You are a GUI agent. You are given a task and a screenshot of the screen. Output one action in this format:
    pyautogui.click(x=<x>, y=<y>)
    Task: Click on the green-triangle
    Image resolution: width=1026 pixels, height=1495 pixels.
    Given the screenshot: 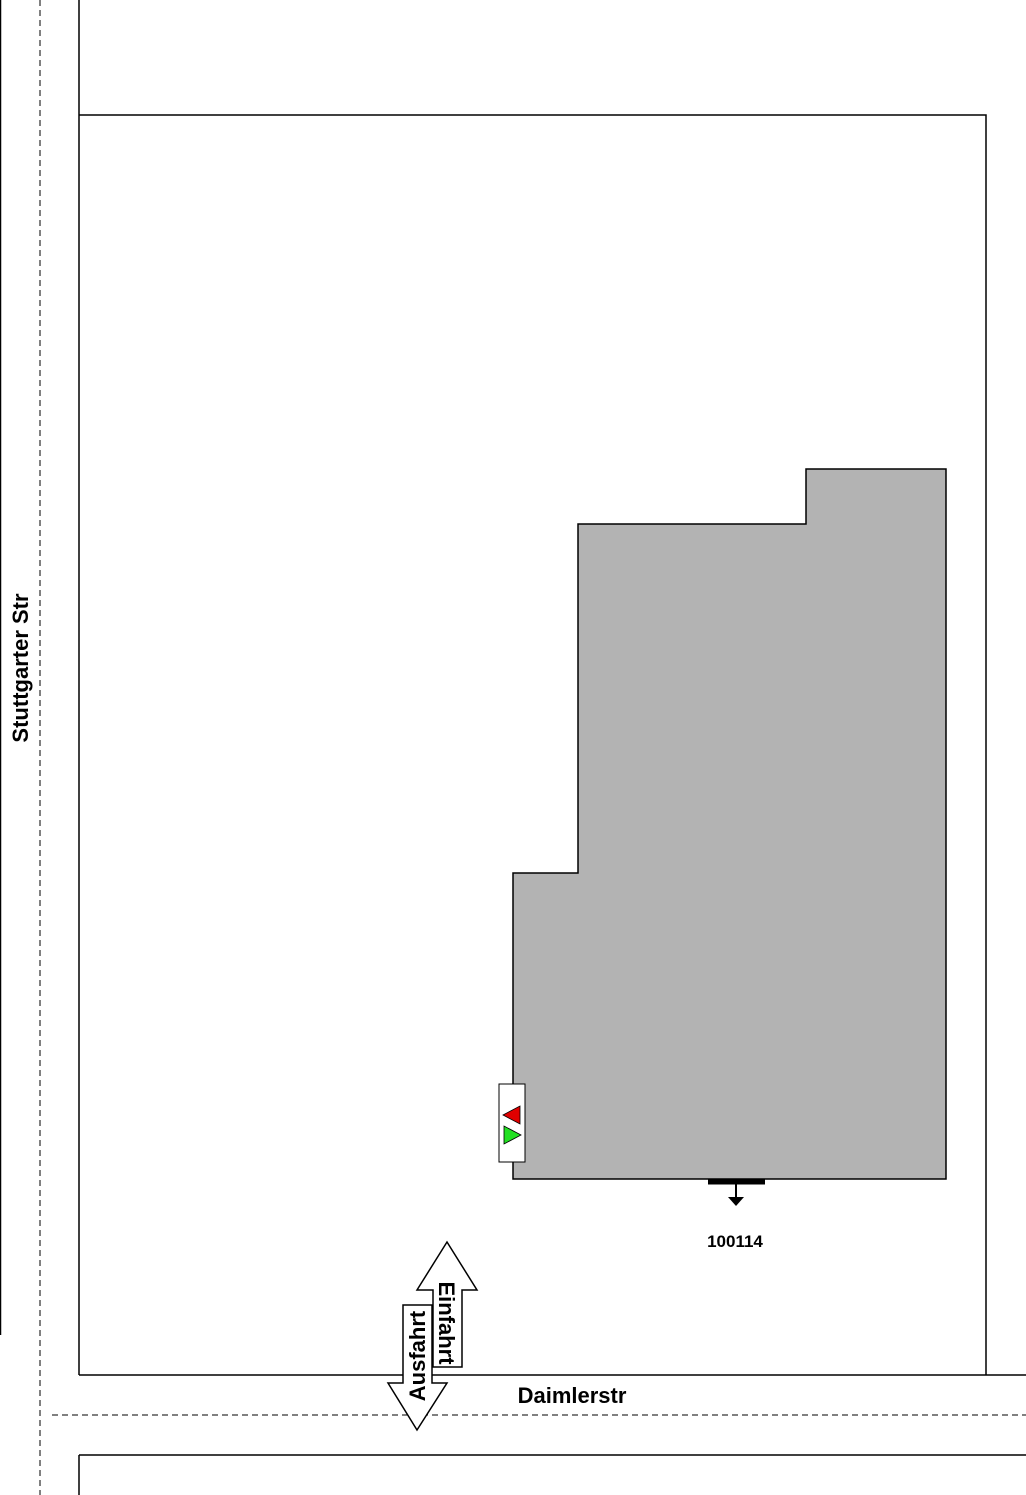 What is the action you would take?
    pyautogui.click(x=512, y=1135)
    